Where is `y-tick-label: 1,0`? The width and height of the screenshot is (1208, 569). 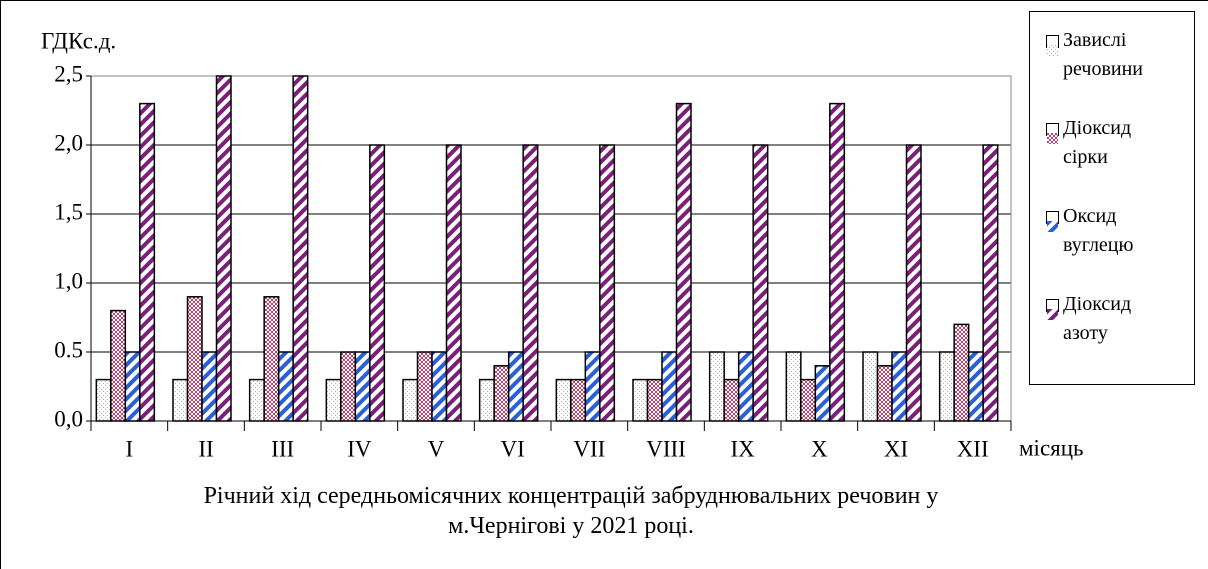
y-tick-label: 1,0 is located at coordinates (68, 280).